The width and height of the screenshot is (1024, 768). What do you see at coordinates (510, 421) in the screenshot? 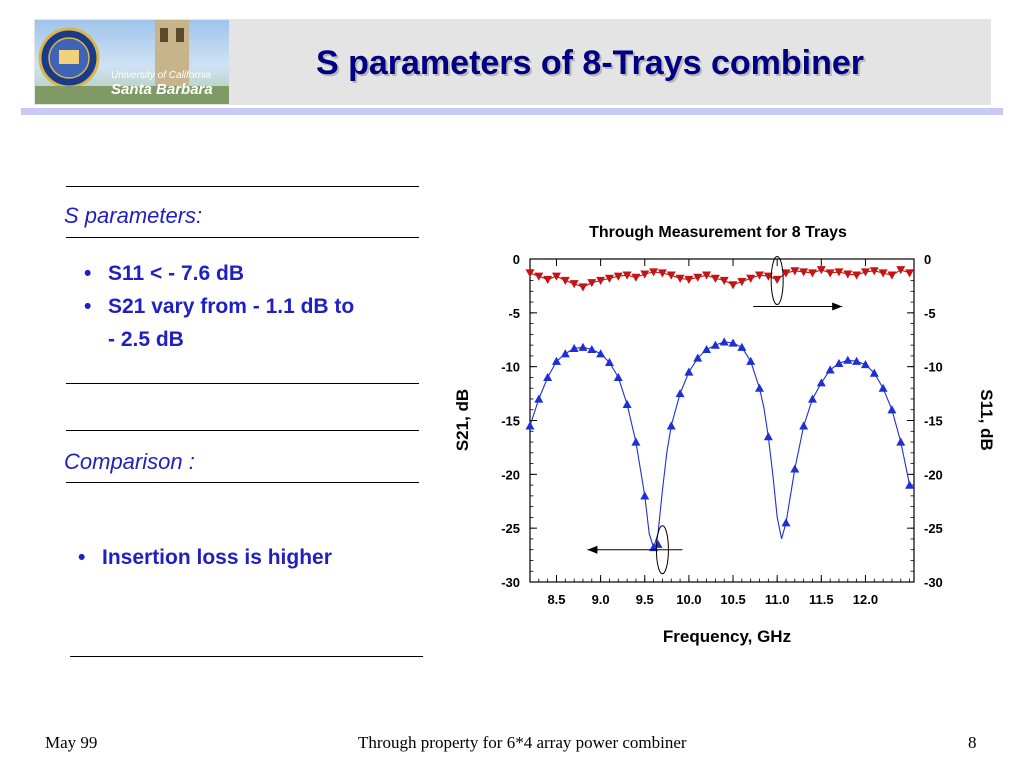
I see `y-tick-label-left: -15` at bounding box center [510, 421].